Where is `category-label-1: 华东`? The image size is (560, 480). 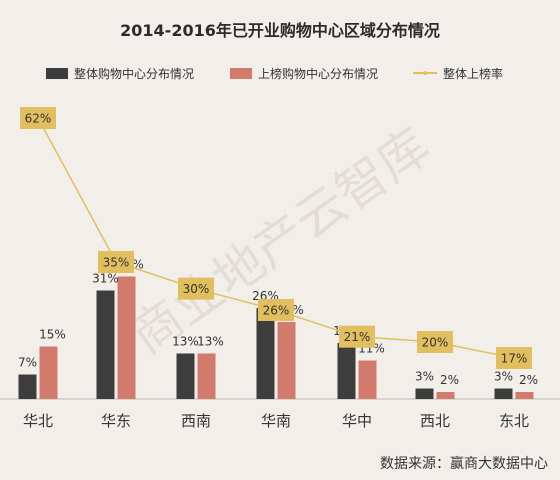
category-label-1: 华东 is located at coordinates (116, 421).